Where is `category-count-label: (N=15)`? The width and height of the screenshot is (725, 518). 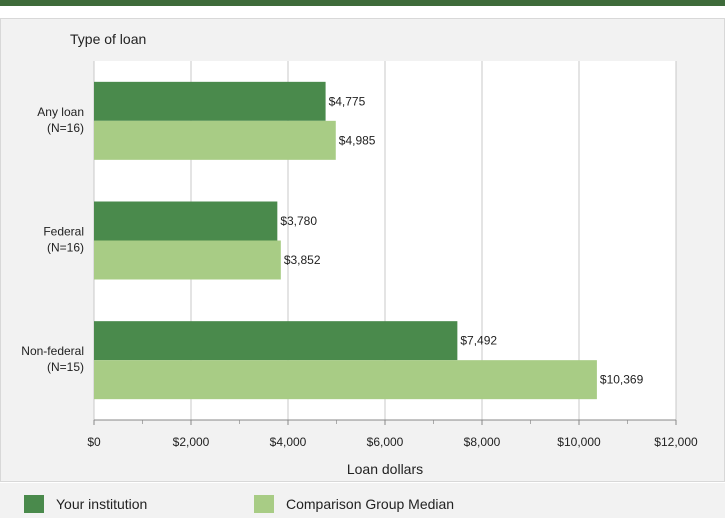
category-count-label: (N=15) is located at coordinates (65, 367).